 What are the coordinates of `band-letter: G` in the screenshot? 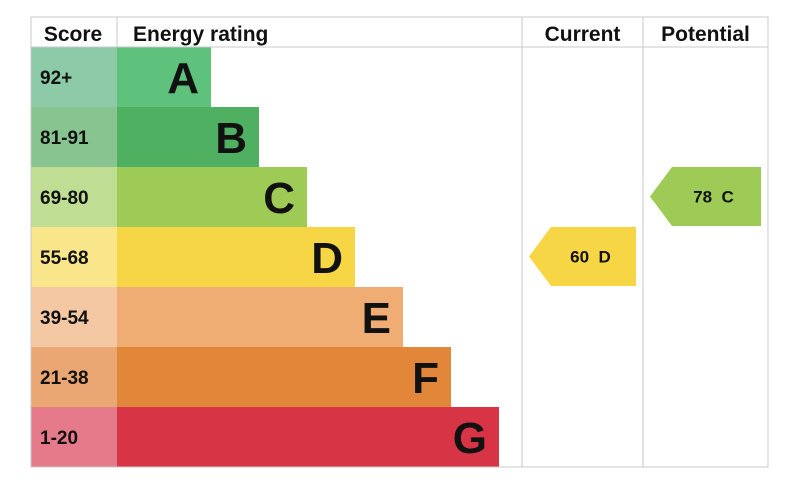 It's located at (470, 438).